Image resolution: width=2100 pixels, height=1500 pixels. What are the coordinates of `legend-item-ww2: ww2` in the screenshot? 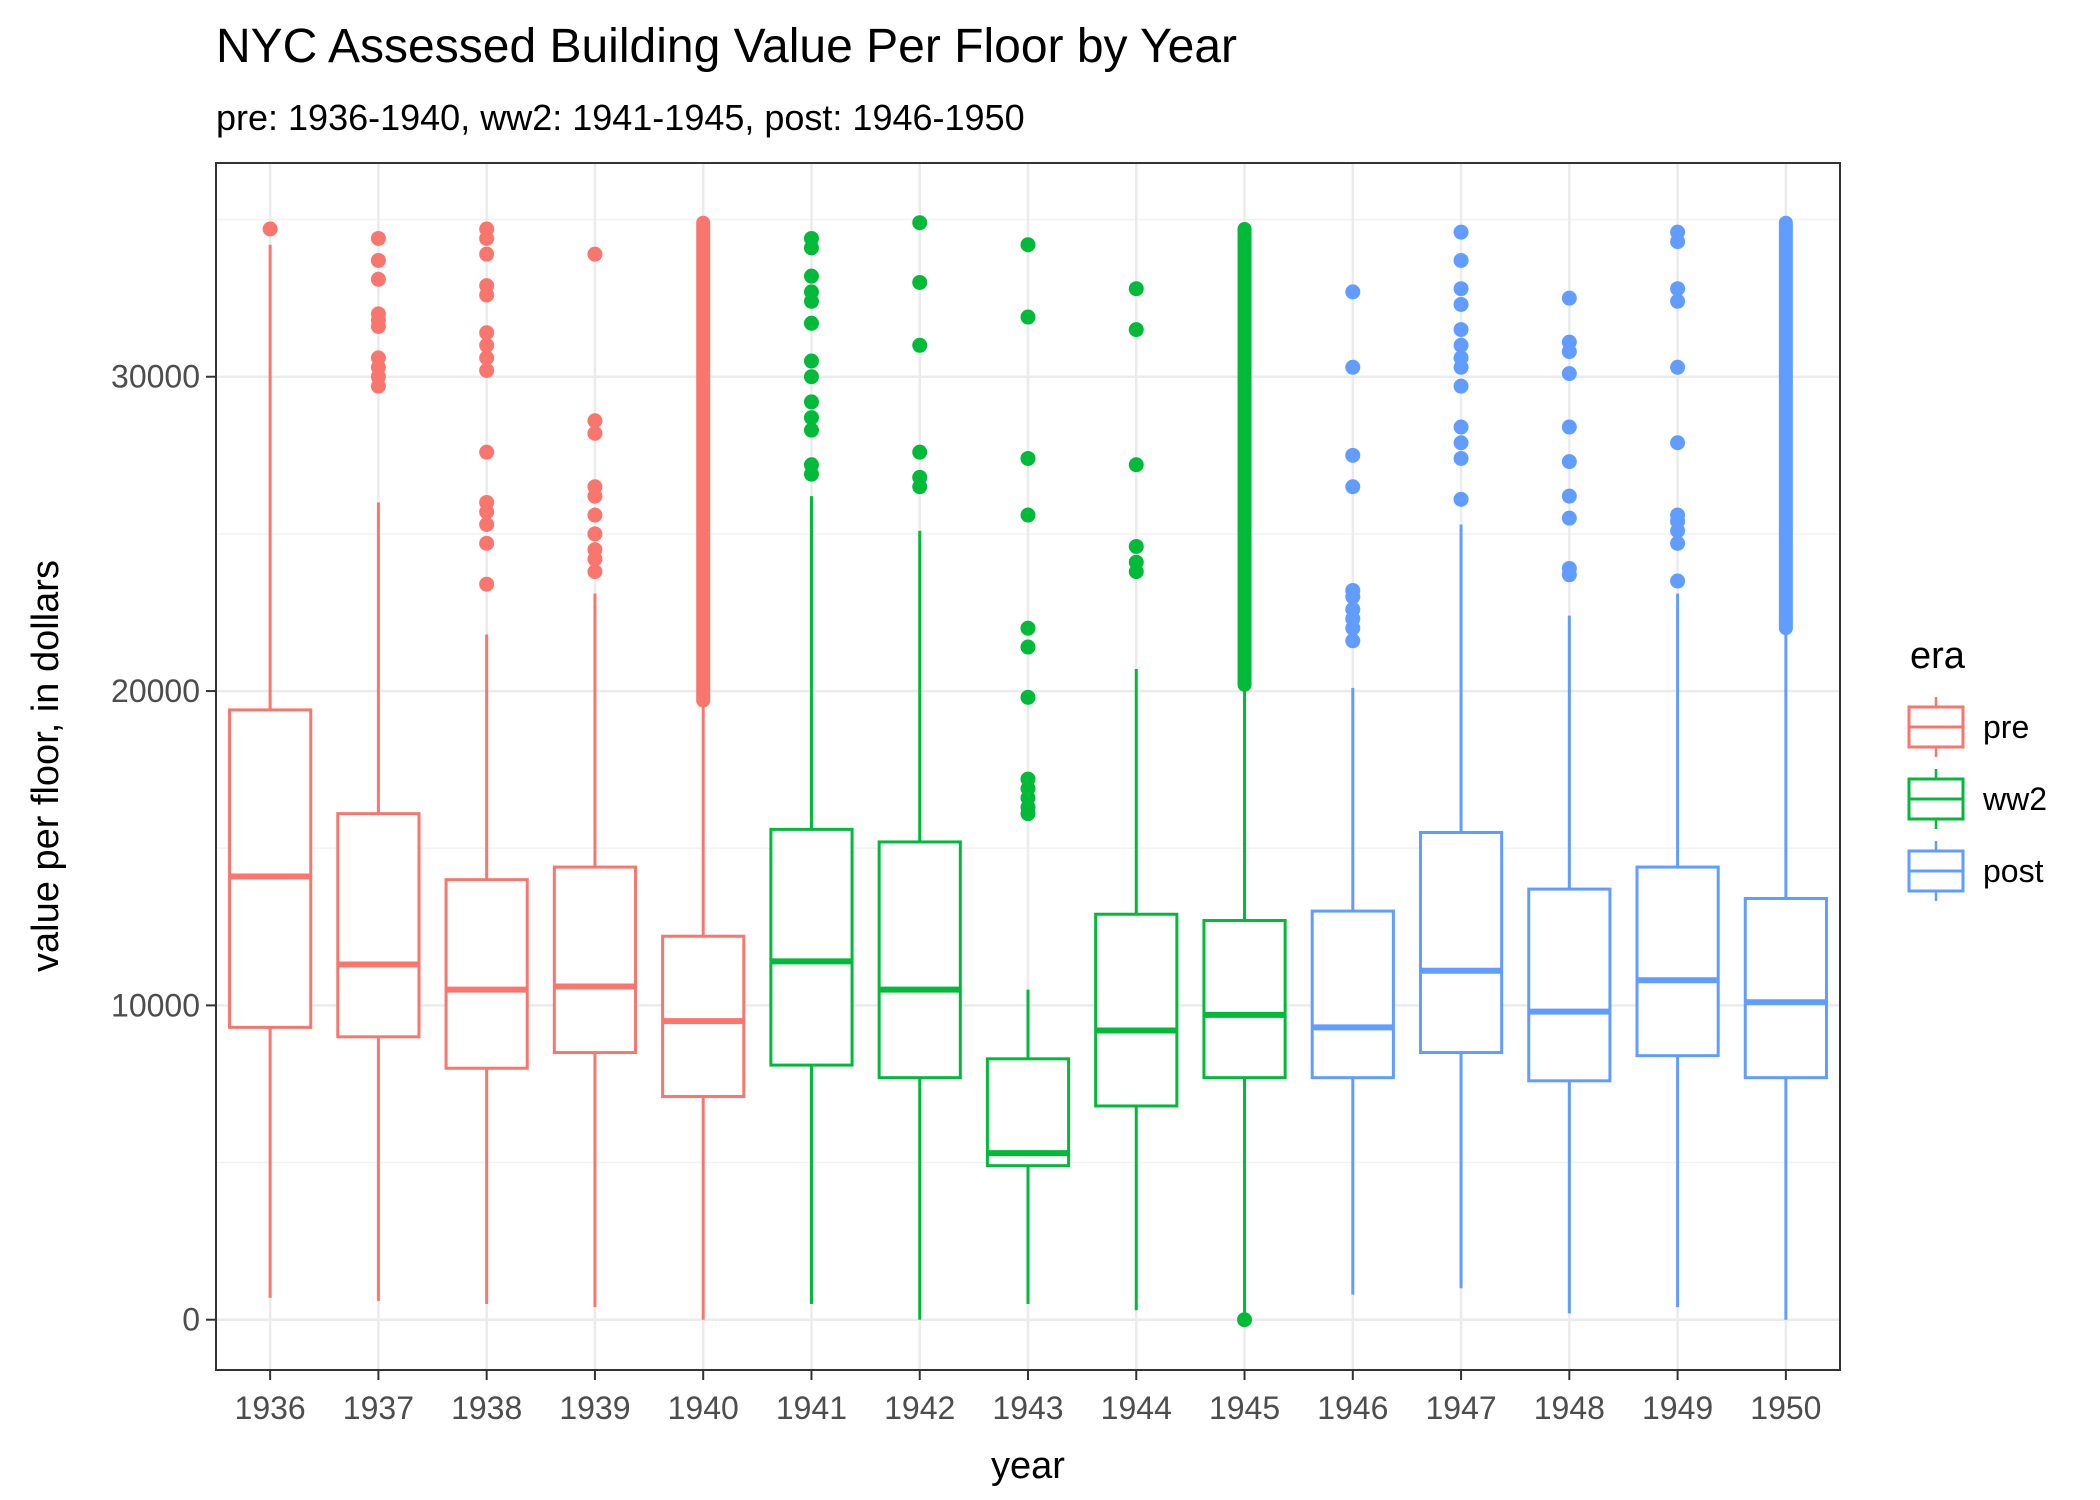 It's located at (1977, 799).